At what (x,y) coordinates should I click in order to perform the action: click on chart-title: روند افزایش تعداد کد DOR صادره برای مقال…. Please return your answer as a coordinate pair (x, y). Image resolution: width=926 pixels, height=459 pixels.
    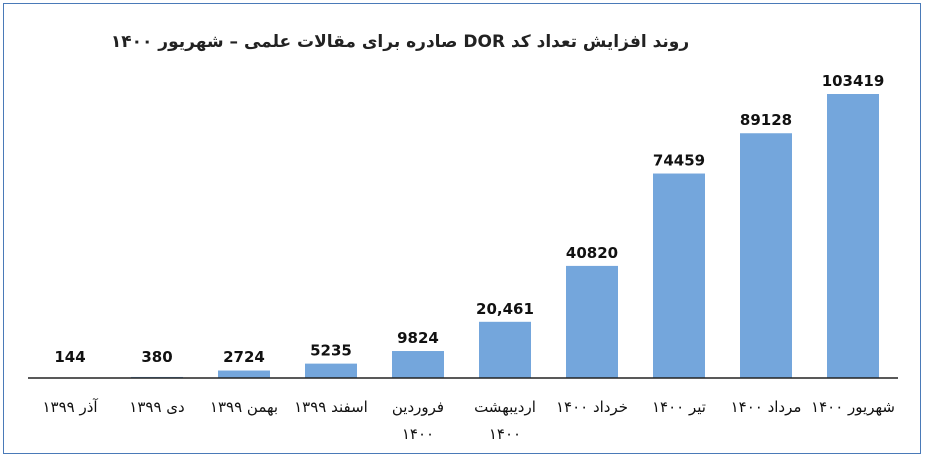
    Looking at the image, I should click on (400, 42).